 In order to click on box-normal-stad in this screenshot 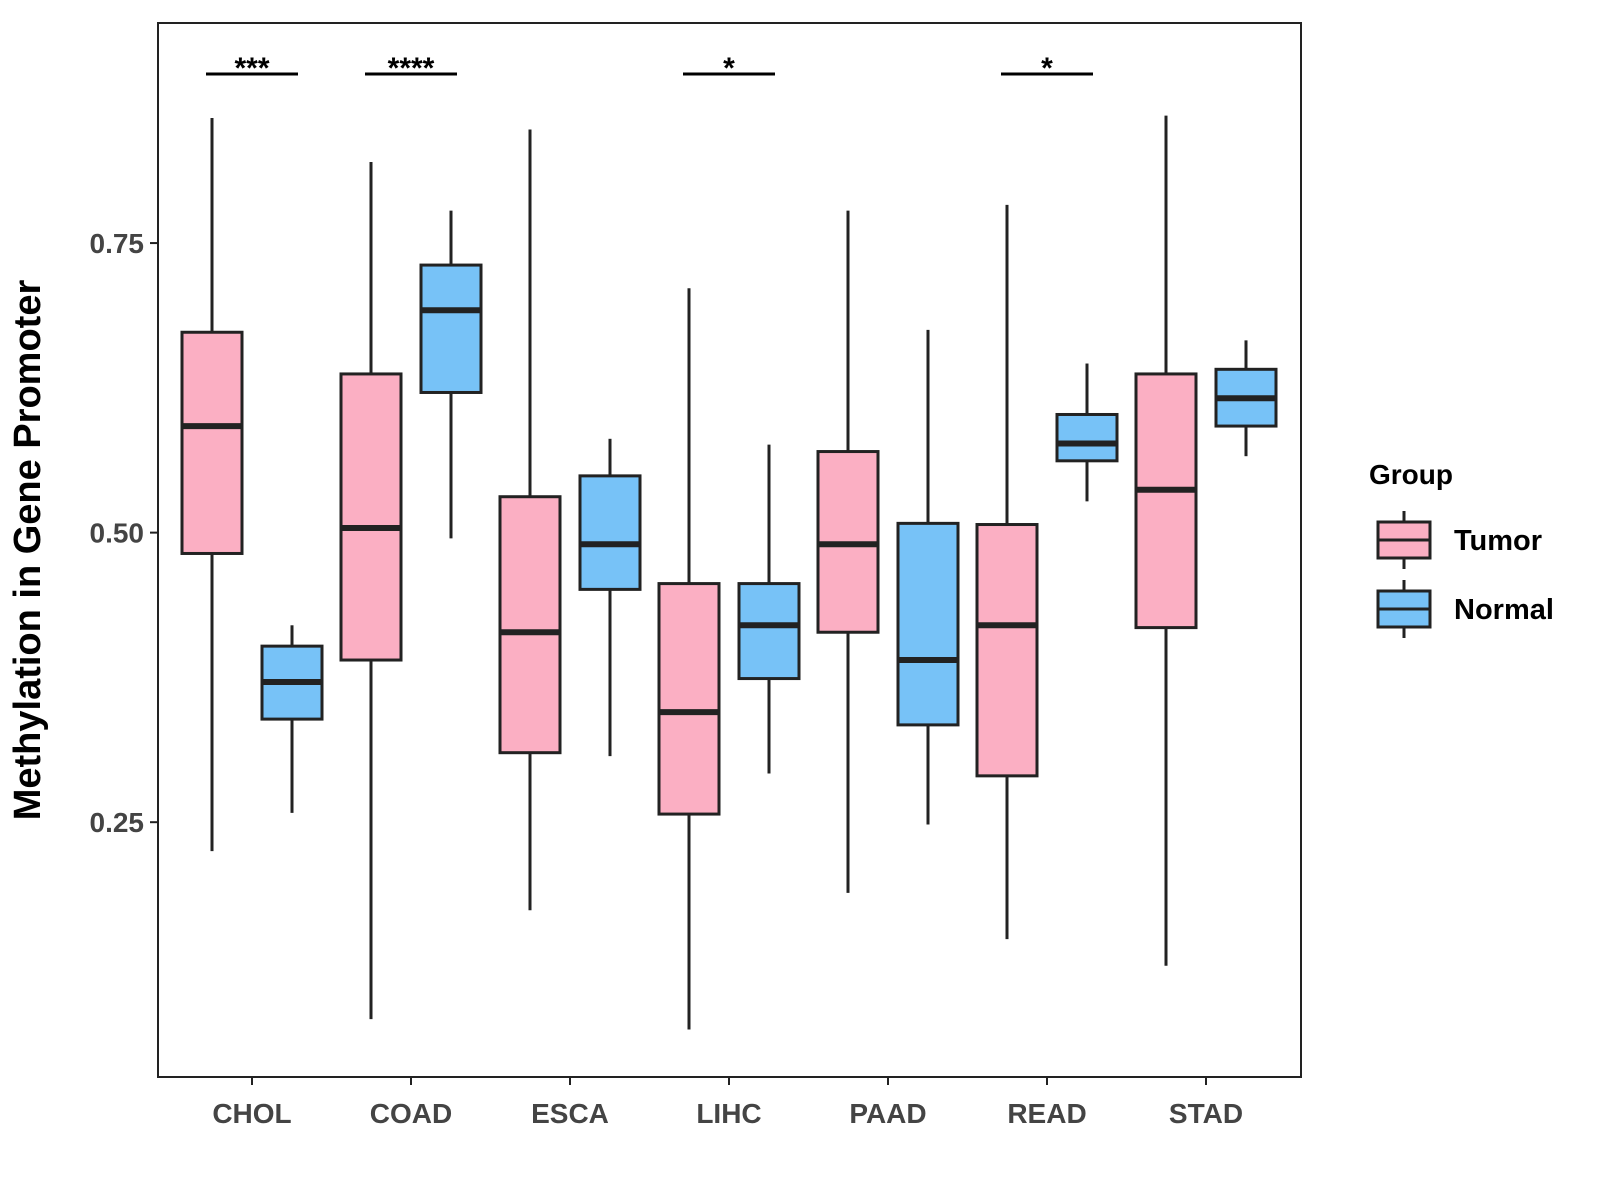, I will do `click(1246, 398)`.